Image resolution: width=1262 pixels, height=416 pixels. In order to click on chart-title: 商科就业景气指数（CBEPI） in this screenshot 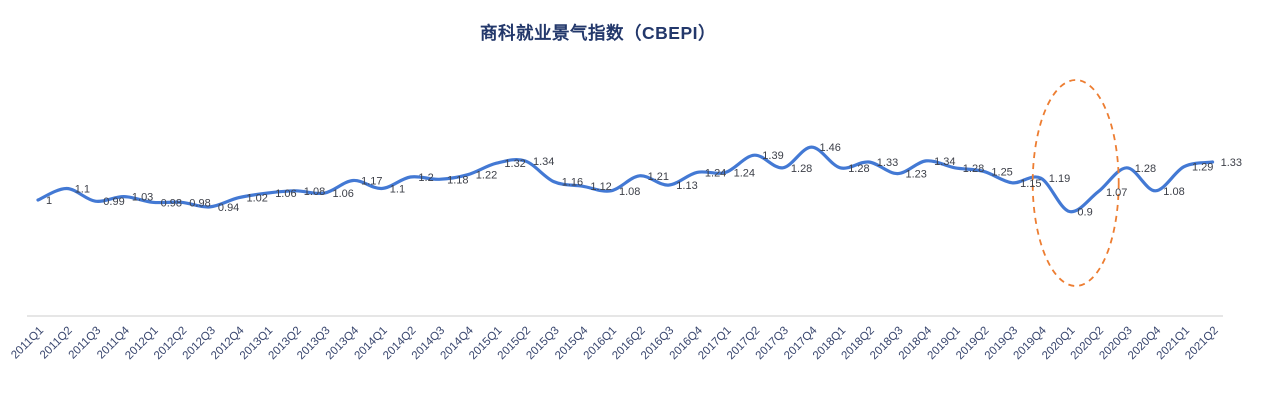, I will do `click(598, 33)`.